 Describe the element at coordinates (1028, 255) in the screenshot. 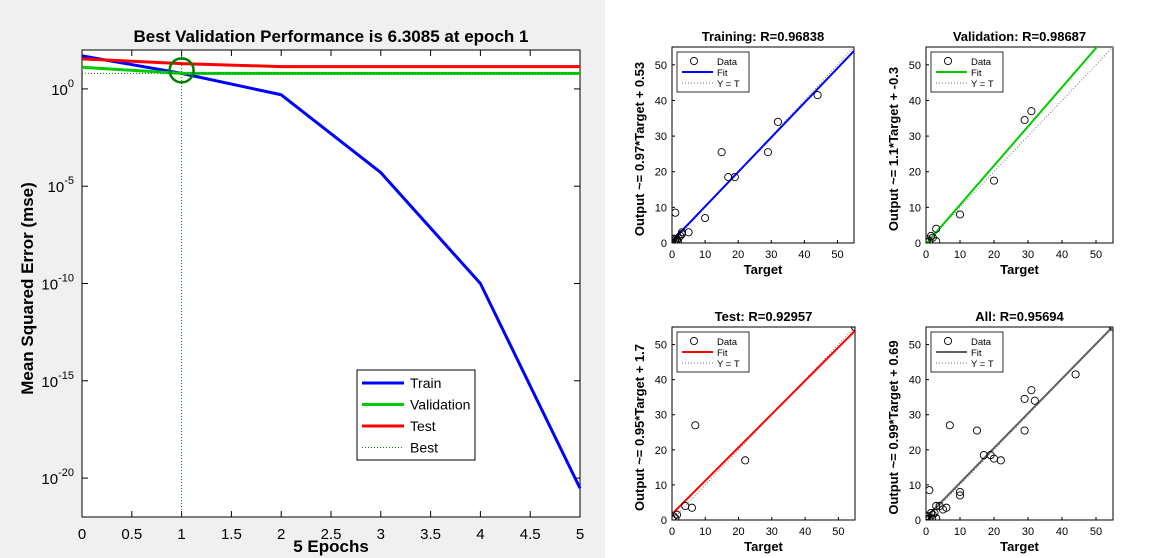

I see `validation-x-tick-label: 30` at that location.